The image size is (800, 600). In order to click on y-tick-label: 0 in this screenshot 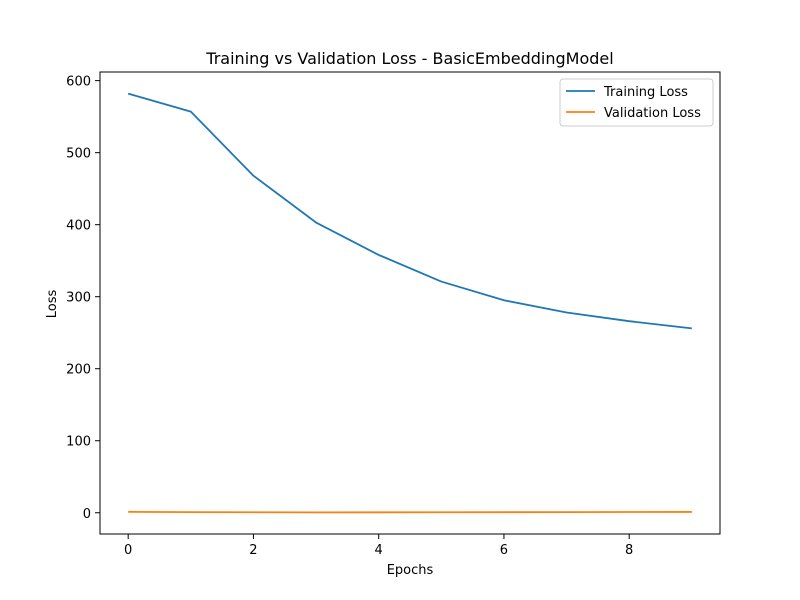, I will do `click(87, 514)`.